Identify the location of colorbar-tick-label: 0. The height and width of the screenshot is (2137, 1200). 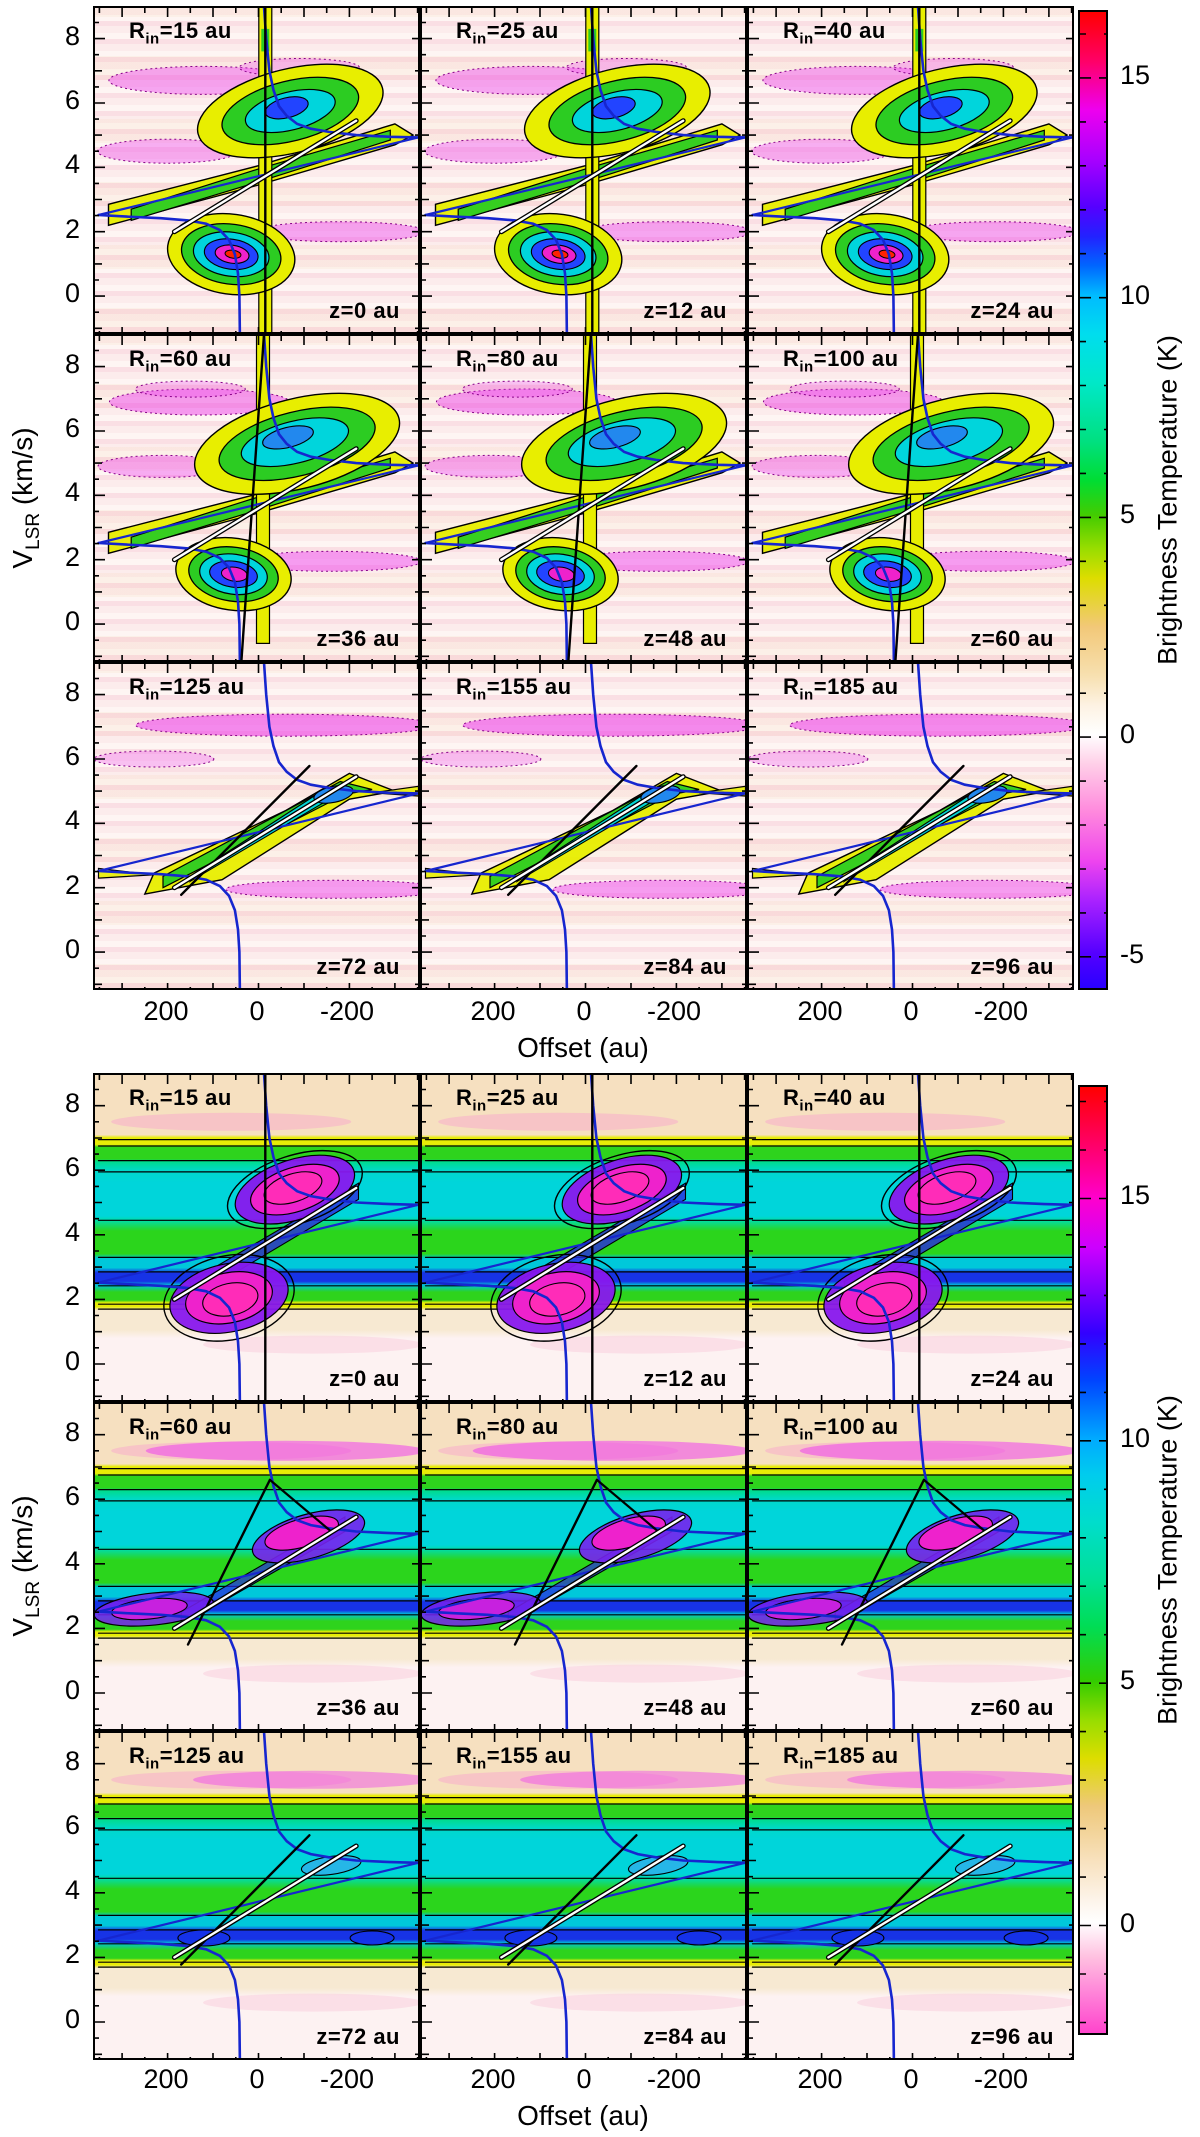
(1128, 734).